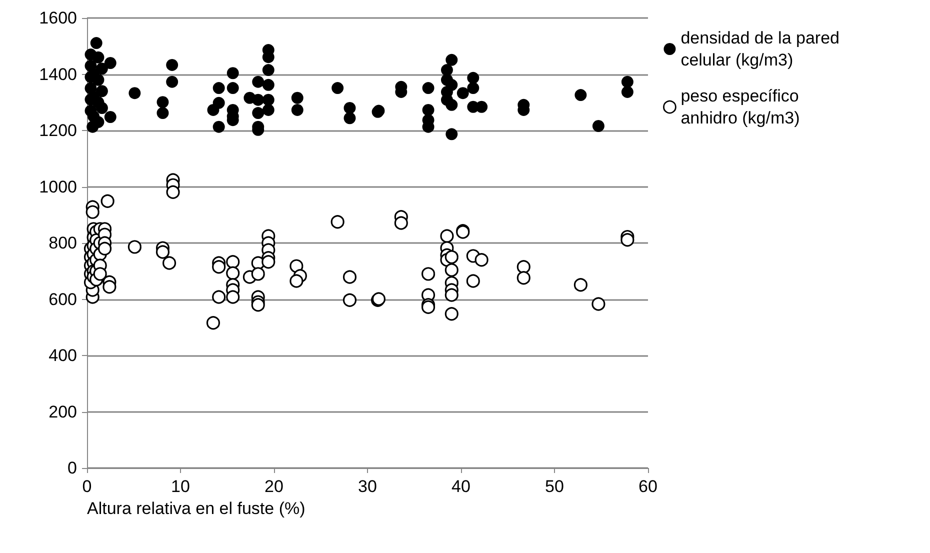  What do you see at coordinates (58, 74) in the screenshot?
I see `y-tick-label: 1400` at bounding box center [58, 74].